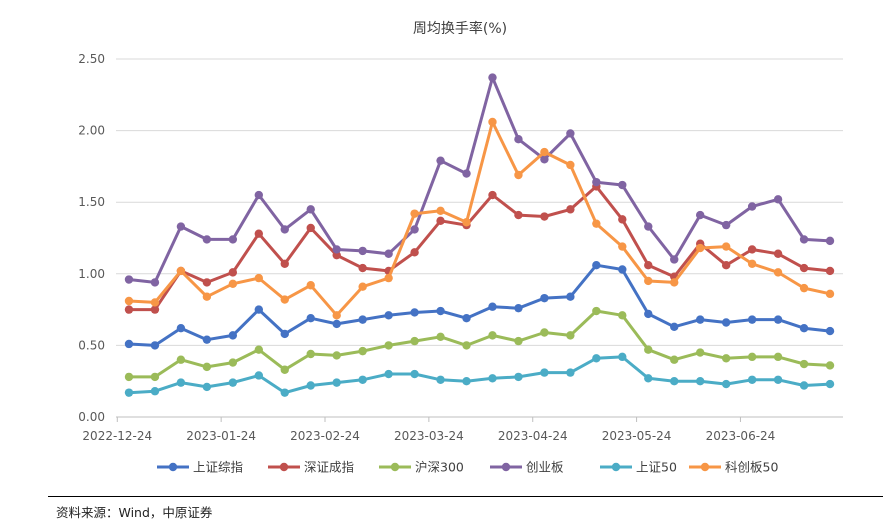 This screenshot has width=883, height=521. I want to click on x-tick-label: 2023-04-24, so click(533, 436).